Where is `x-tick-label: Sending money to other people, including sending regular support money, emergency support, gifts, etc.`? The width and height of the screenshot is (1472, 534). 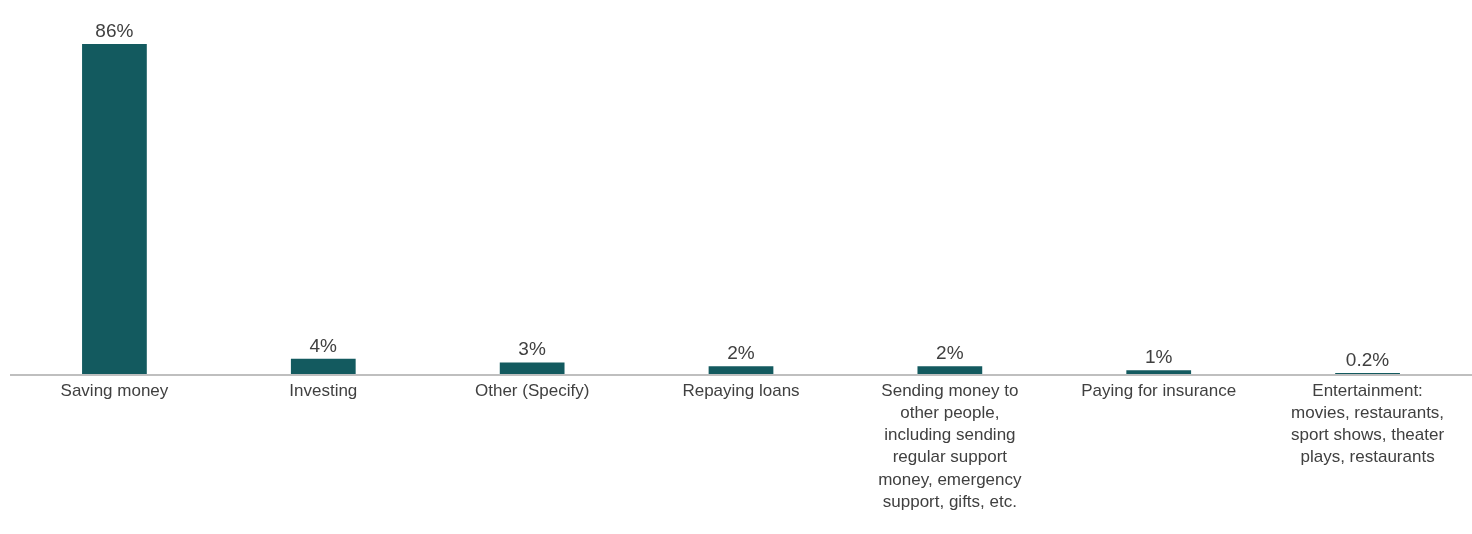 x-tick-label: Sending money to other people, including sending regular support money, emergency support, gifts, etc. is located at coordinates (950, 446).